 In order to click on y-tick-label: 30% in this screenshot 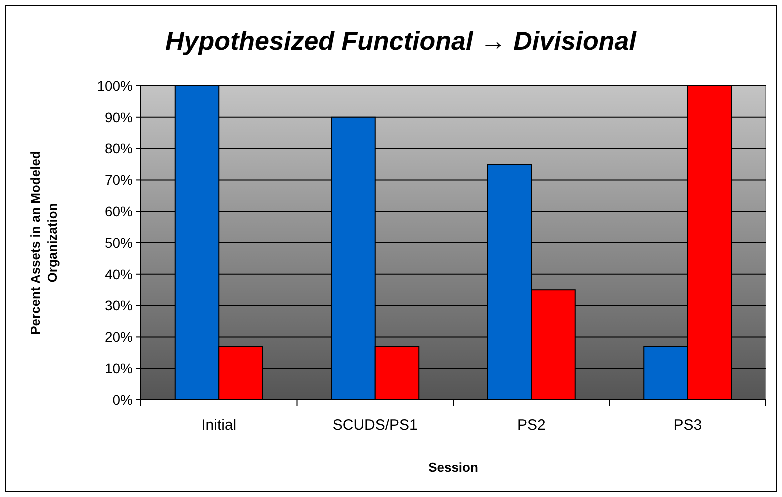, I will do `click(118, 306)`.